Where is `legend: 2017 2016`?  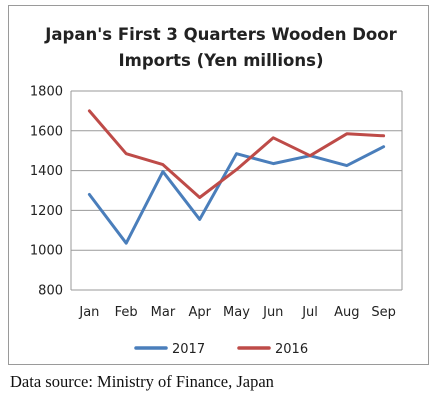
legend: 2017 2016 is located at coordinates (221, 349).